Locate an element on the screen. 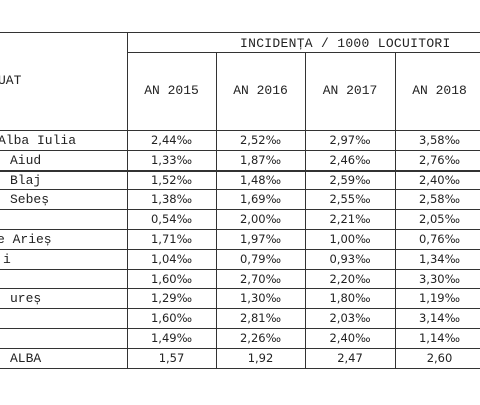 The height and width of the screenshot is (405, 480). cell-value: 1,87‰ is located at coordinates (260, 159).